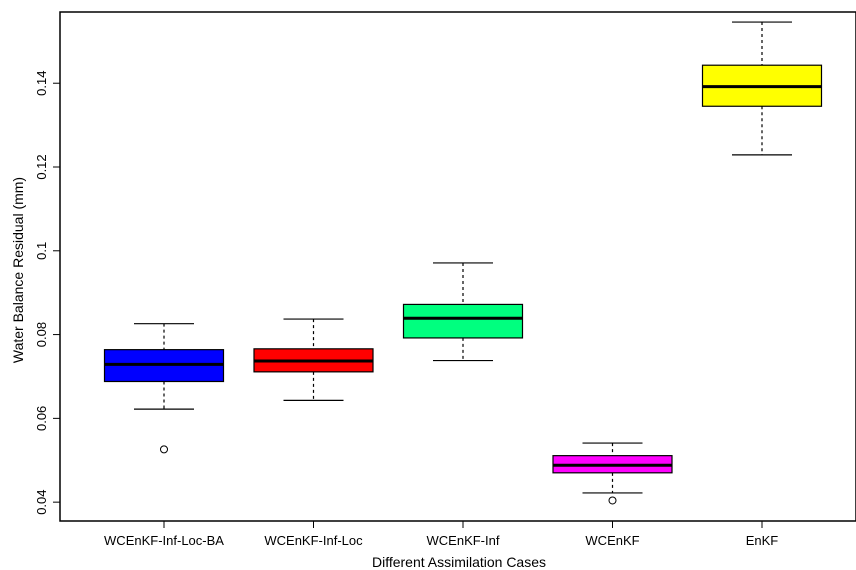 The image size is (856, 570). What do you see at coordinates (41, 83) in the screenshot?
I see `y-tick-label: 0.14` at bounding box center [41, 83].